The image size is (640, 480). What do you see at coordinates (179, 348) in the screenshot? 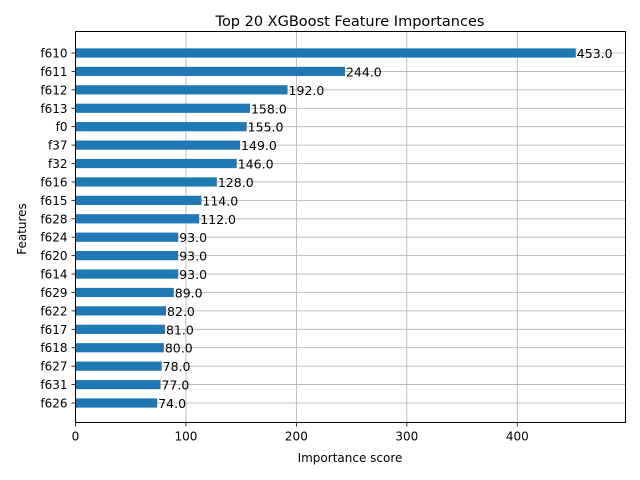
I see `value-label-f618: 80.0` at bounding box center [179, 348].